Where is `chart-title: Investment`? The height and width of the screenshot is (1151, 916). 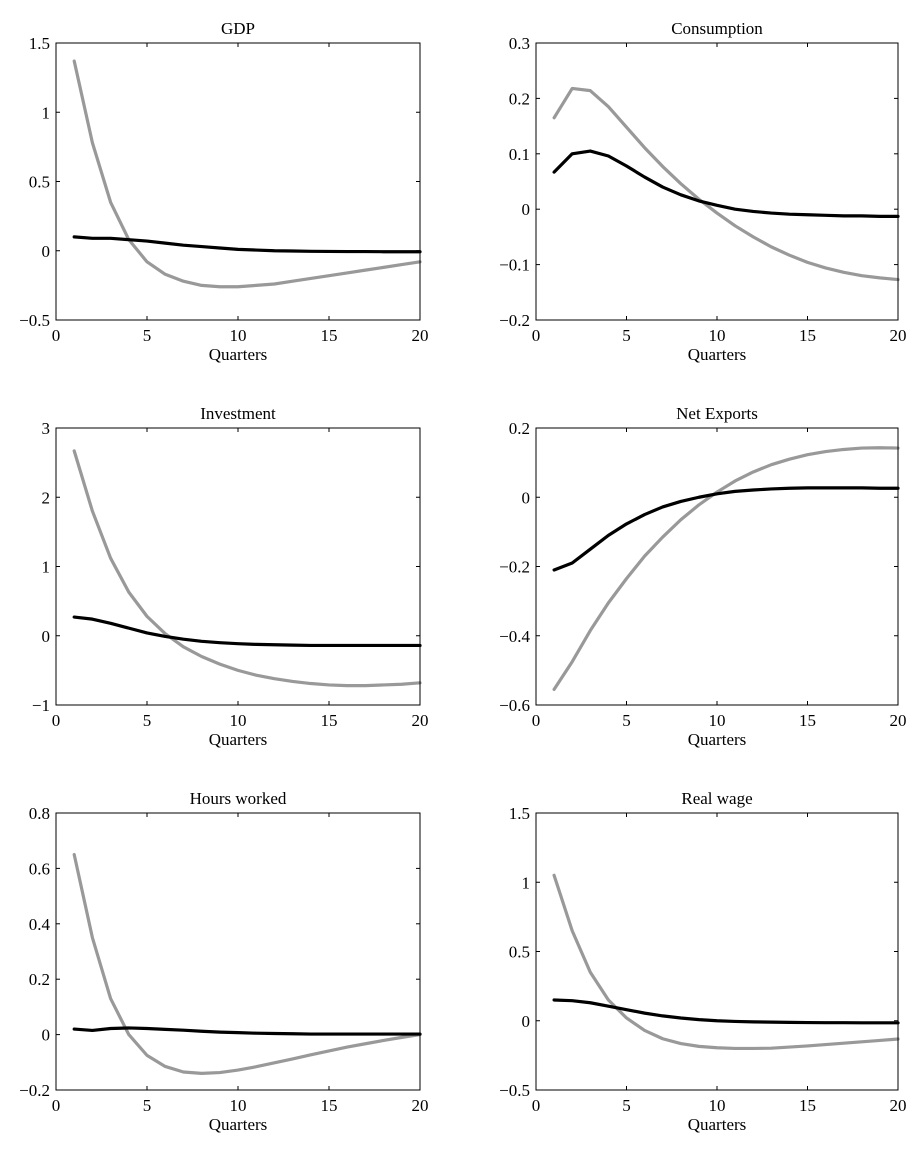 chart-title: Investment is located at coordinates (238, 413).